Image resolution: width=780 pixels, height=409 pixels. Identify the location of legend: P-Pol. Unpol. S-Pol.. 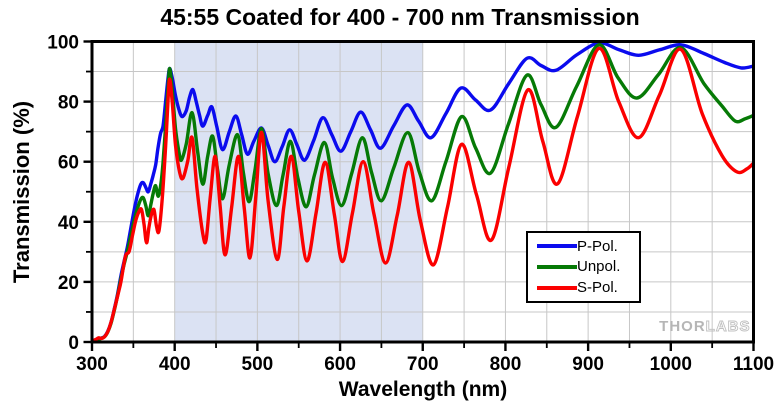
(583, 267).